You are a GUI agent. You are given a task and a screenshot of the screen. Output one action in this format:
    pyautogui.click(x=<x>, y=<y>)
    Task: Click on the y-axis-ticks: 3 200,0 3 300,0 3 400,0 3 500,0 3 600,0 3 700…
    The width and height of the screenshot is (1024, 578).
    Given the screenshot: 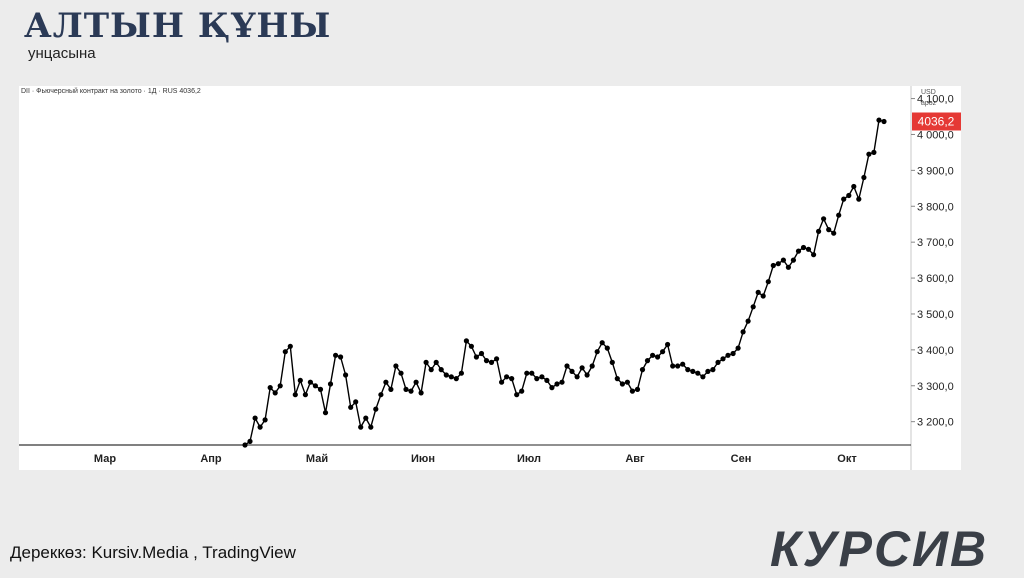 What is the action you would take?
    pyautogui.click(x=932, y=261)
    